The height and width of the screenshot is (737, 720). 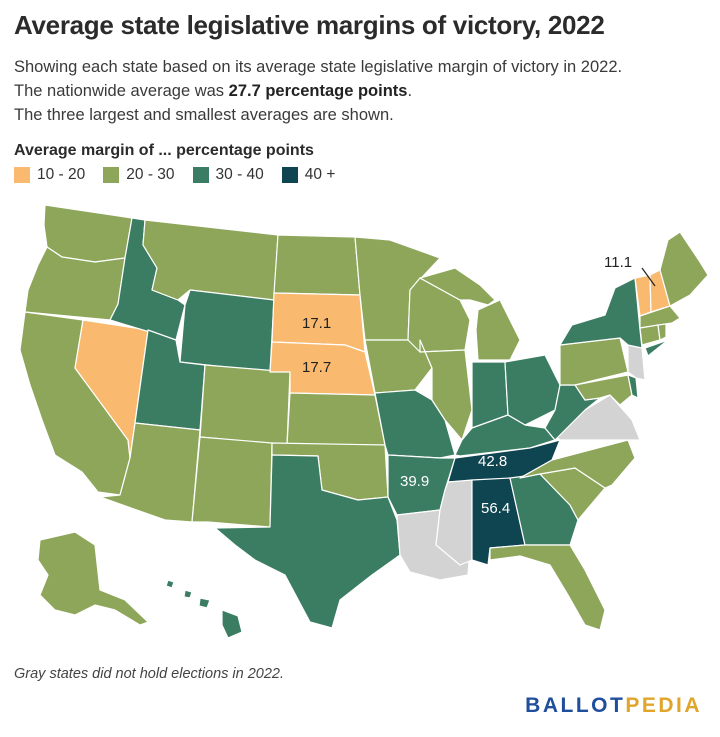 I want to click on legend: 10 - 20 20 - 30 30 - 40 40 +, so click(x=174, y=175).